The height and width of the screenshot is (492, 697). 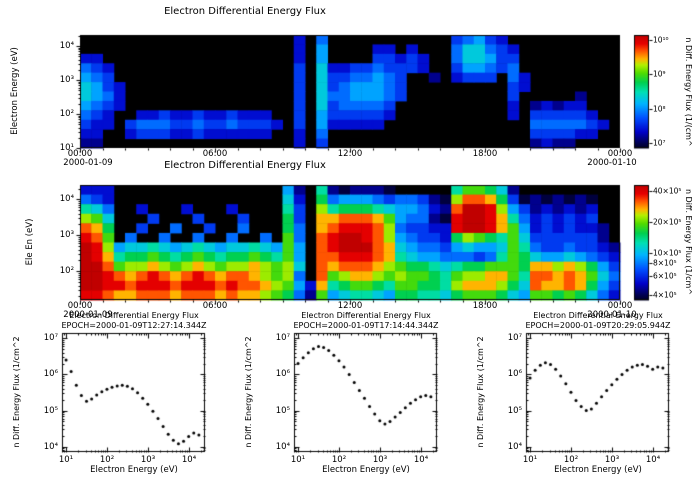 What do you see at coordinates (667, 222) in the screenshot?
I see `tick-label: 20×10⁵` at bounding box center [667, 222].